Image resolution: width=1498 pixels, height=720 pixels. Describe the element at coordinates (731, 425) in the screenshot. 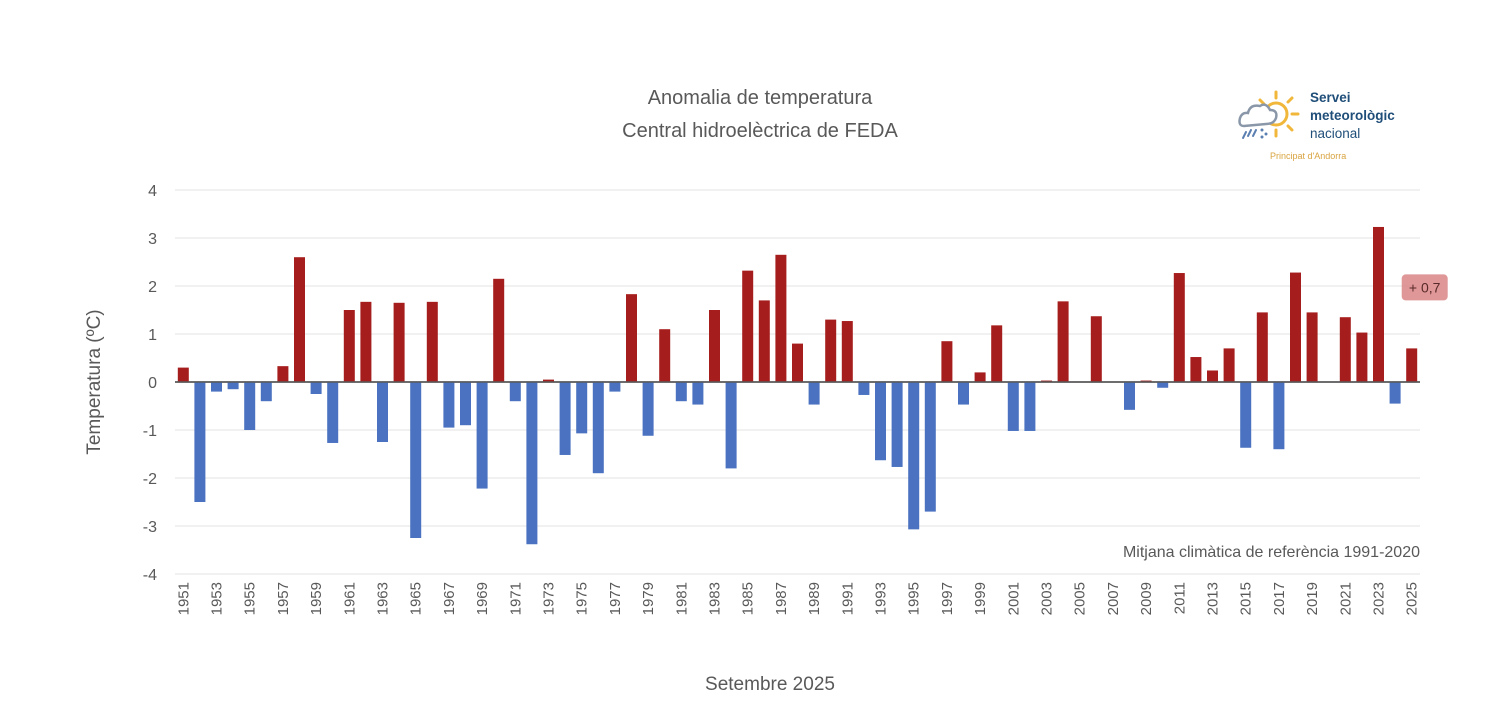

I see `bar-1984` at that location.